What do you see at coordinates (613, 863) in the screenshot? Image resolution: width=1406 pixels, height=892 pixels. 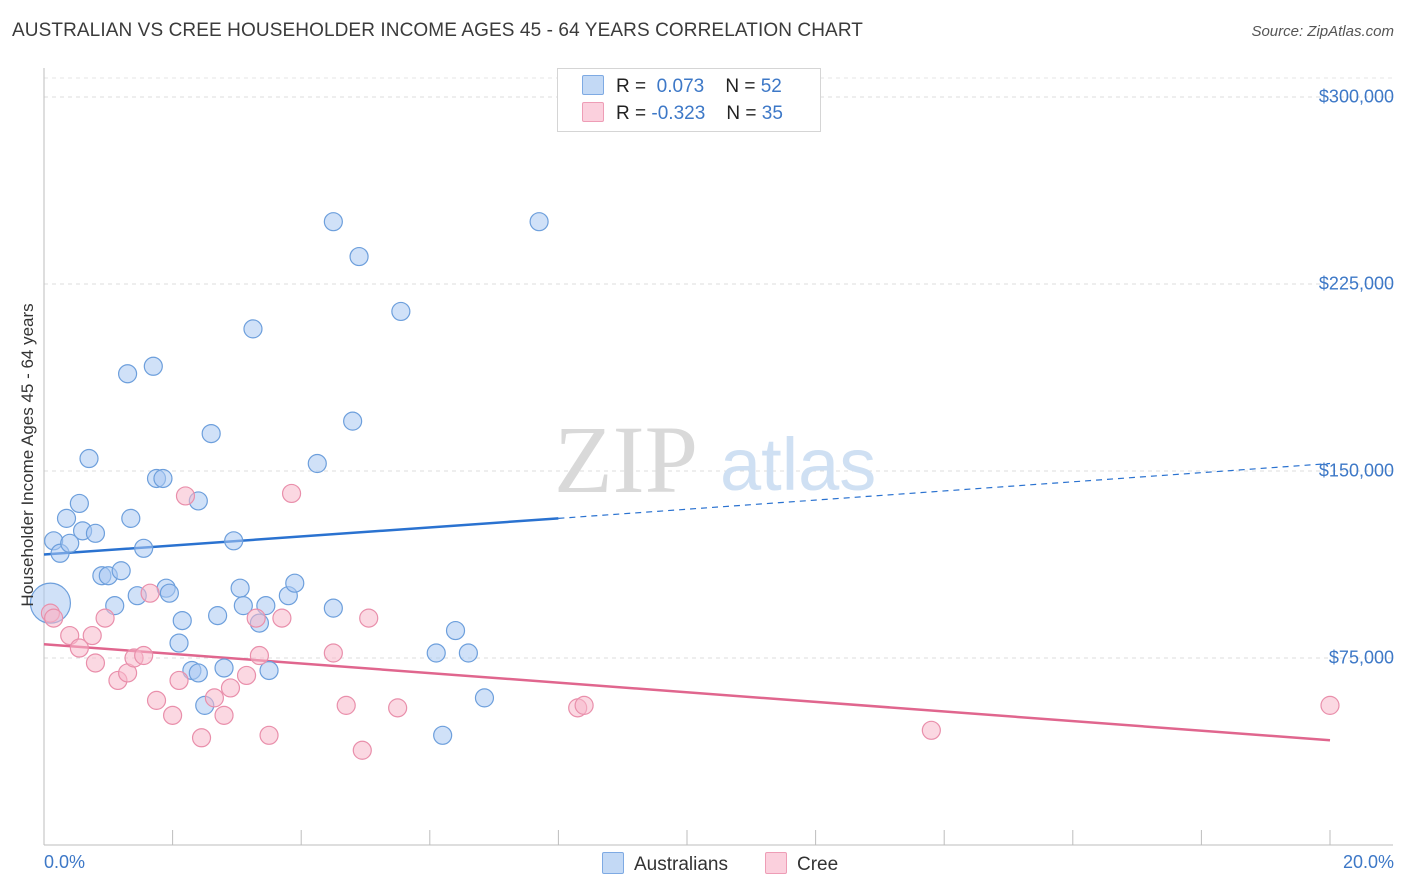 I see `legend-swatch-australians` at bounding box center [613, 863].